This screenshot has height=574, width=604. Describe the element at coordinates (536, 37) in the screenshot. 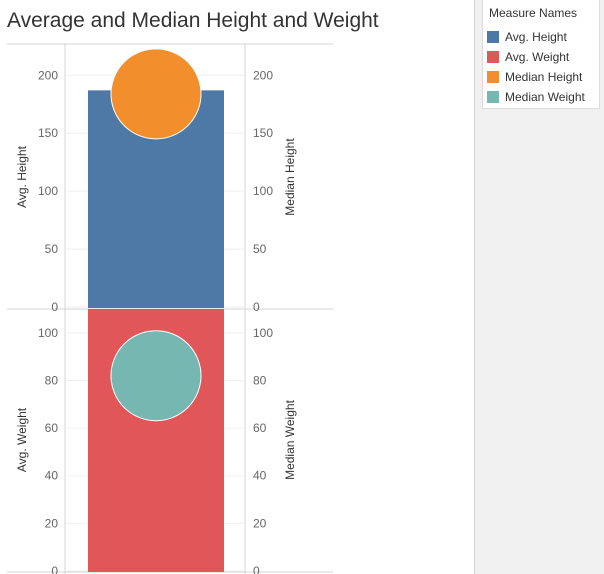

I see `legend-label-avg-height: Avg. Height` at that location.